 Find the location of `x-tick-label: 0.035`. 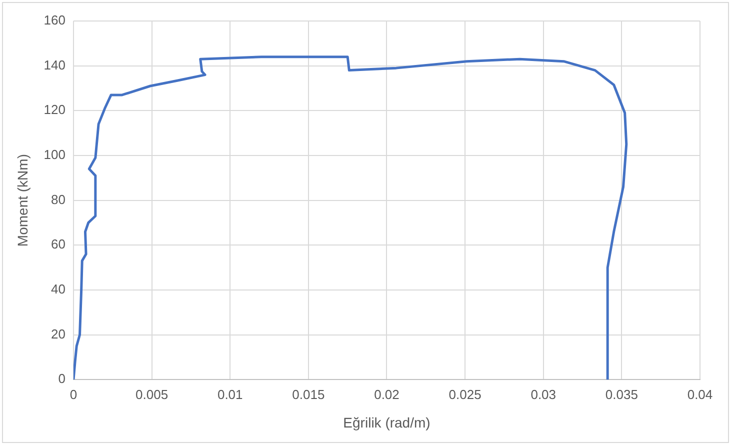

x-tick-label: 0.035 is located at coordinates (621, 394).